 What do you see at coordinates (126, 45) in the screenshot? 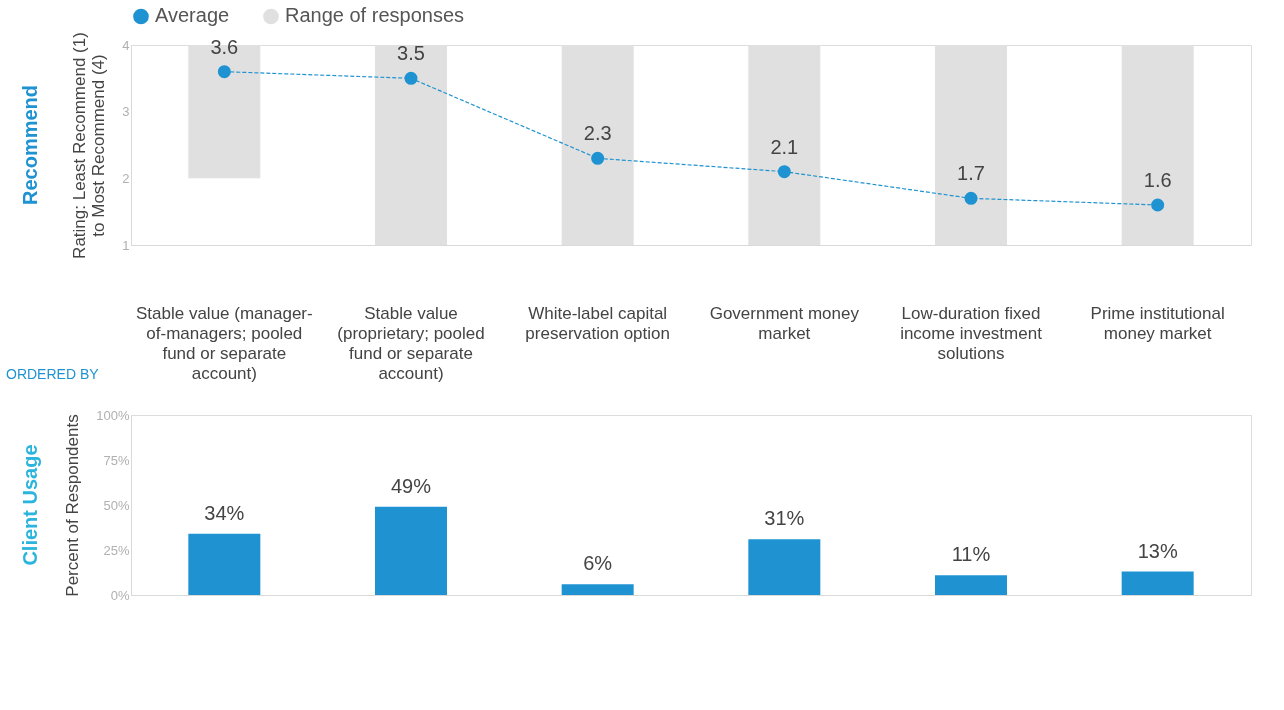
I see `y-tick-label: 4` at bounding box center [126, 45].